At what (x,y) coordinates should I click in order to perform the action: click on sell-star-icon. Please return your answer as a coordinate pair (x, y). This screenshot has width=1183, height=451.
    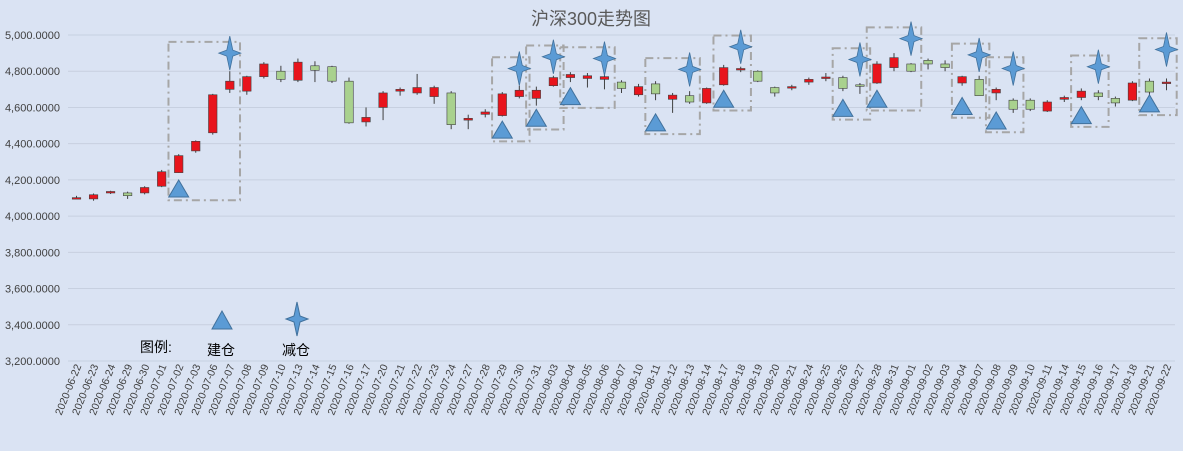
    Looking at the image, I should click on (297, 319).